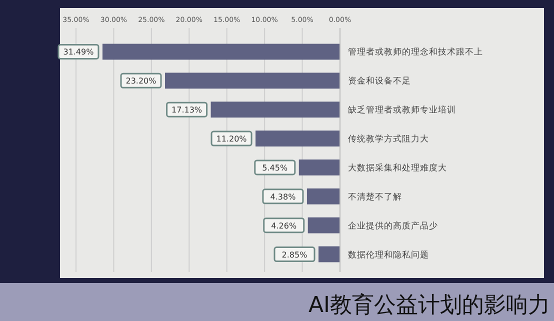 This screenshot has height=321, width=554. What do you see at coordinates (283, 197) in the screenshot?
I see `data-label: 4.38%` at bounding box center [283, 197].